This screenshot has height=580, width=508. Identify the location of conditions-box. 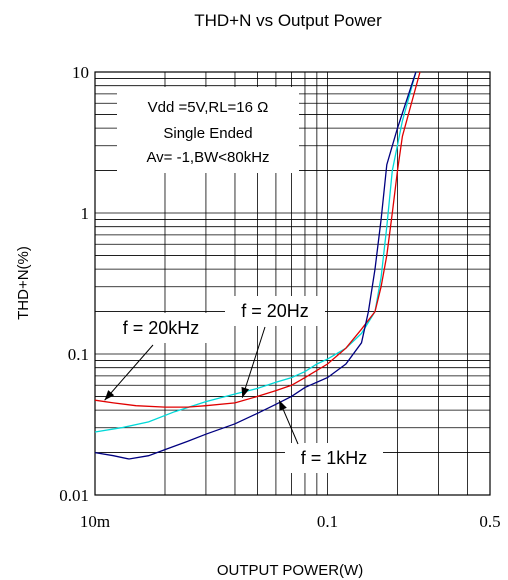
(208, 130).